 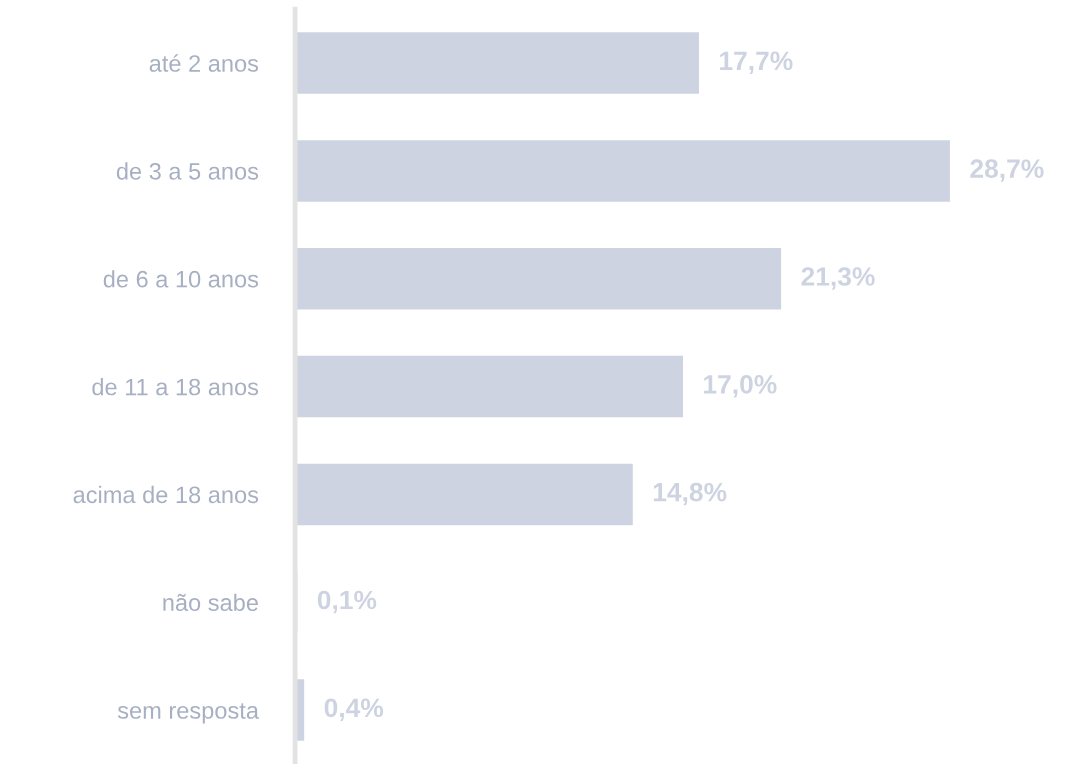 I want to click on y-tick-label: de 3 a 5 anos, so click(x=187, y=171).